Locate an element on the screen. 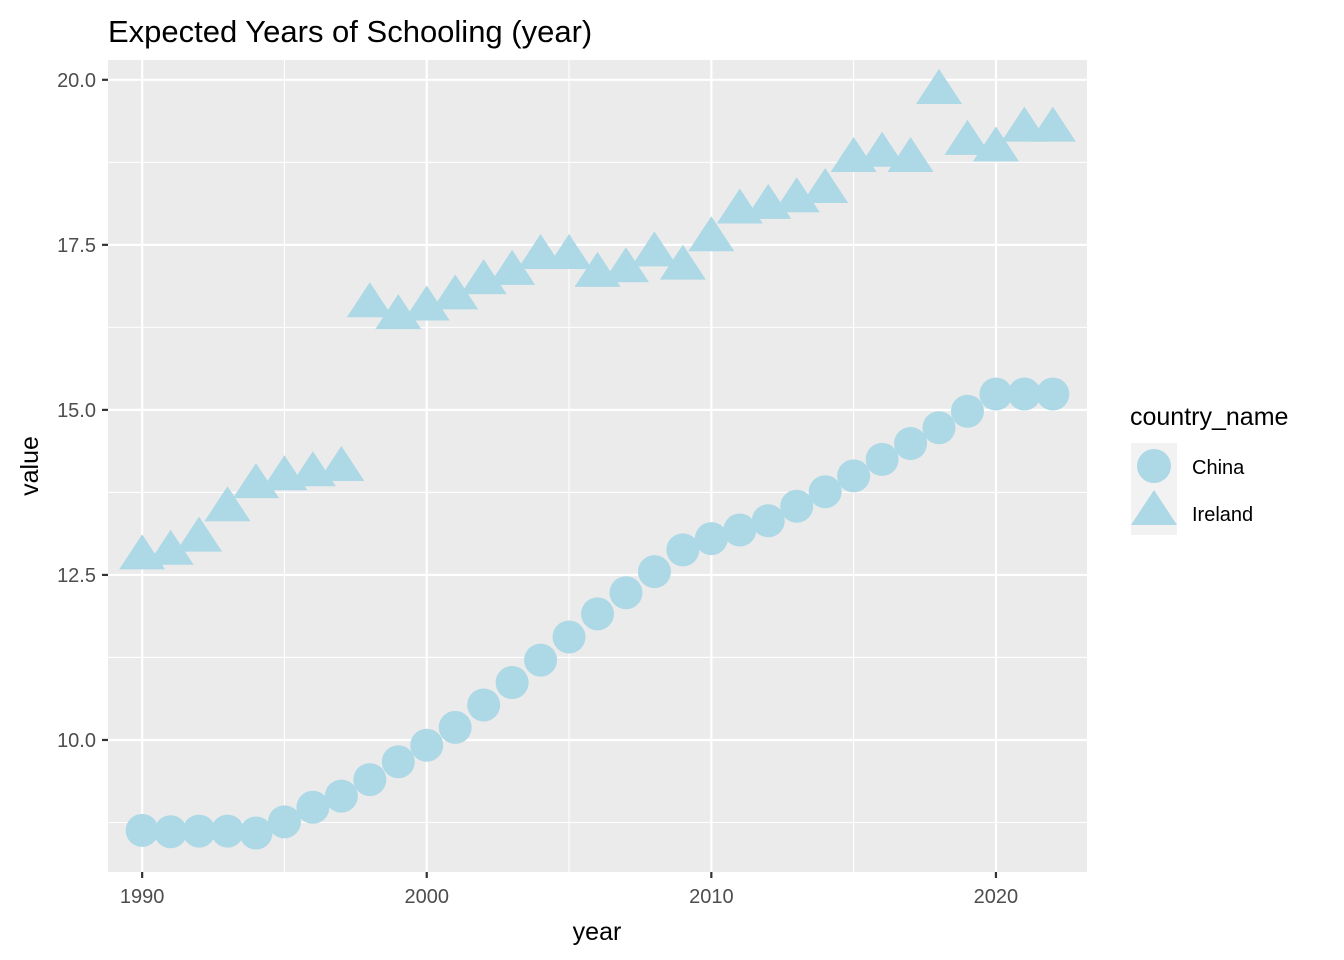 This screenshot has width=1344, height=960. y-tick-label: 20.0 is located at coordinates (76, 81).